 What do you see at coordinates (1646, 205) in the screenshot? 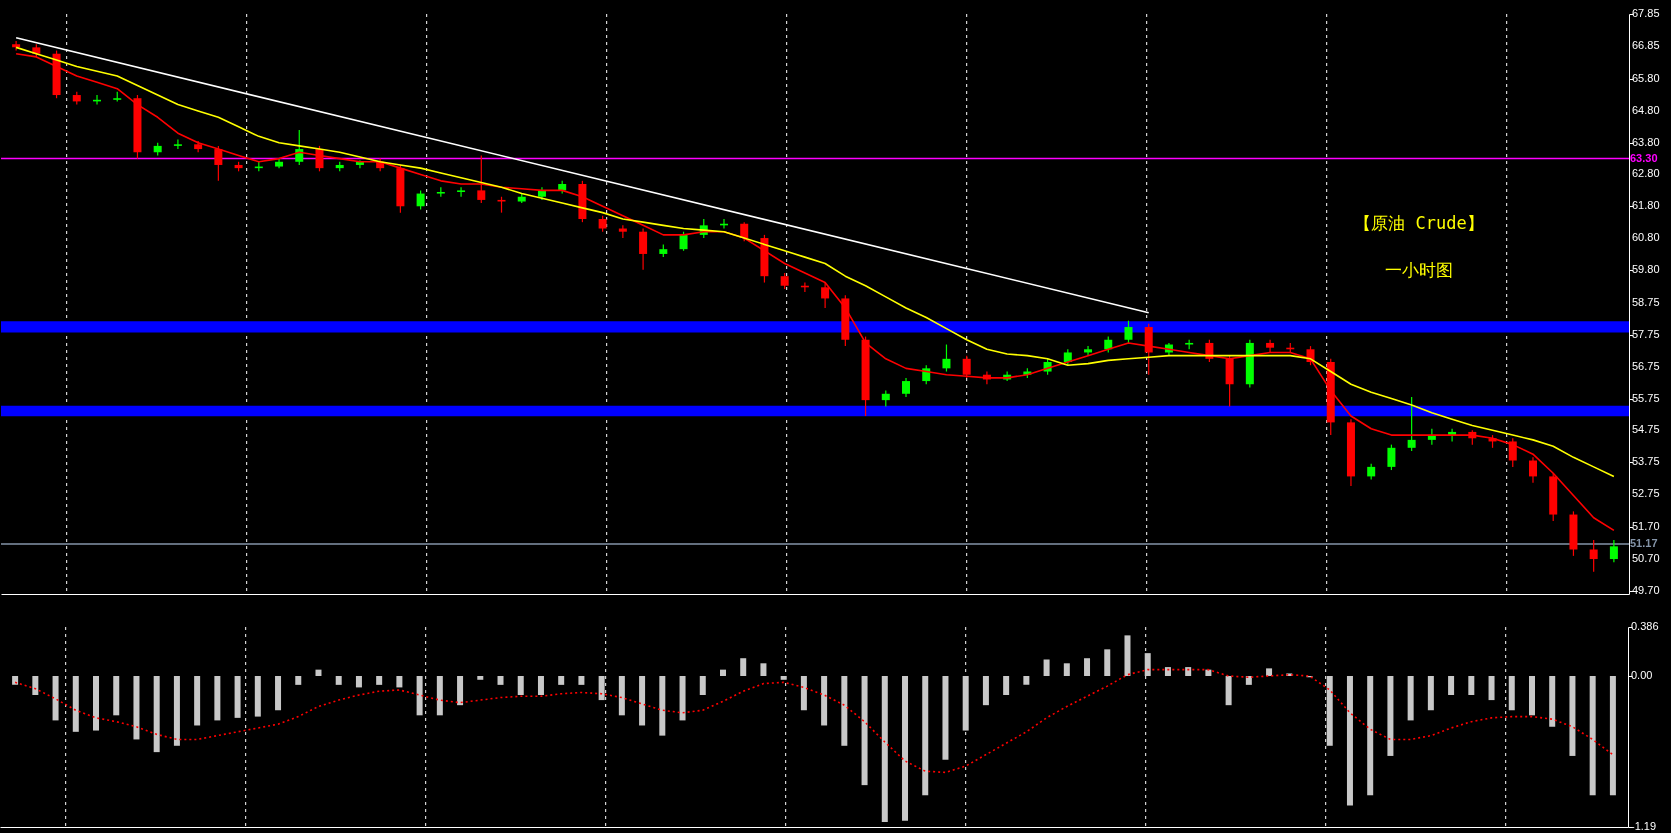
I see `y-tick-label: 61.80` at bounding box center [1646, 205].